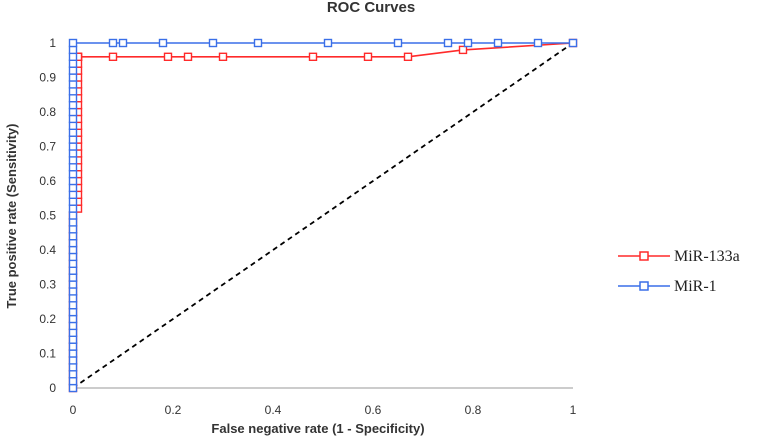 The height and width of the screenshot is (441, 760). I want to click on x-tick-label: 1, so click(573, 410).